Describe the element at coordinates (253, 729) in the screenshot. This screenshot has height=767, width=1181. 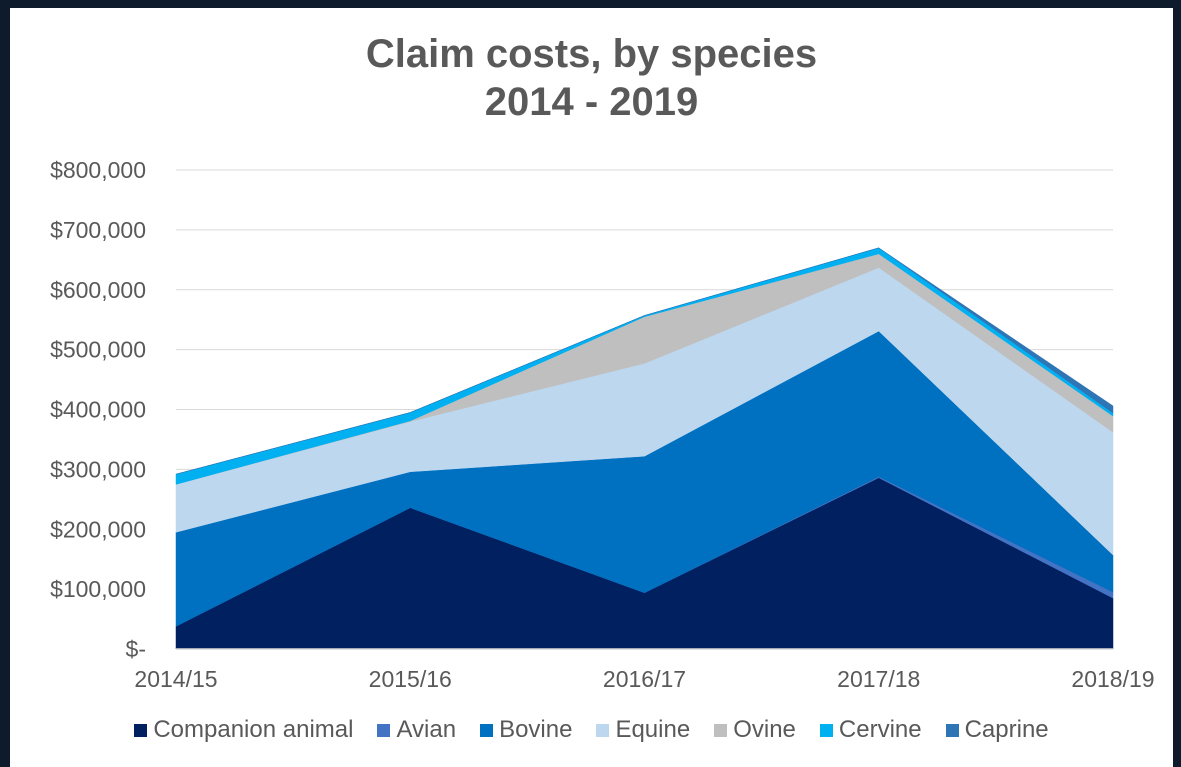
I see `legend-label: Companion animal` at that location.